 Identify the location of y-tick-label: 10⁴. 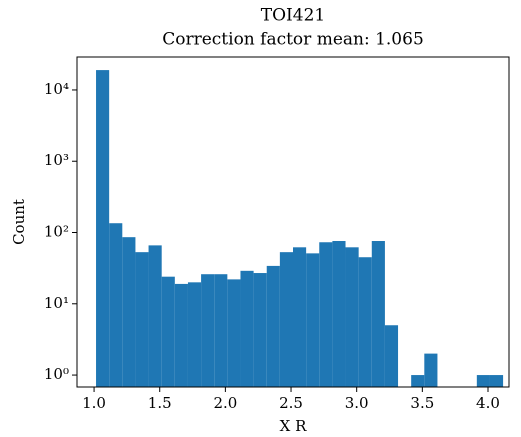
(56, 89).